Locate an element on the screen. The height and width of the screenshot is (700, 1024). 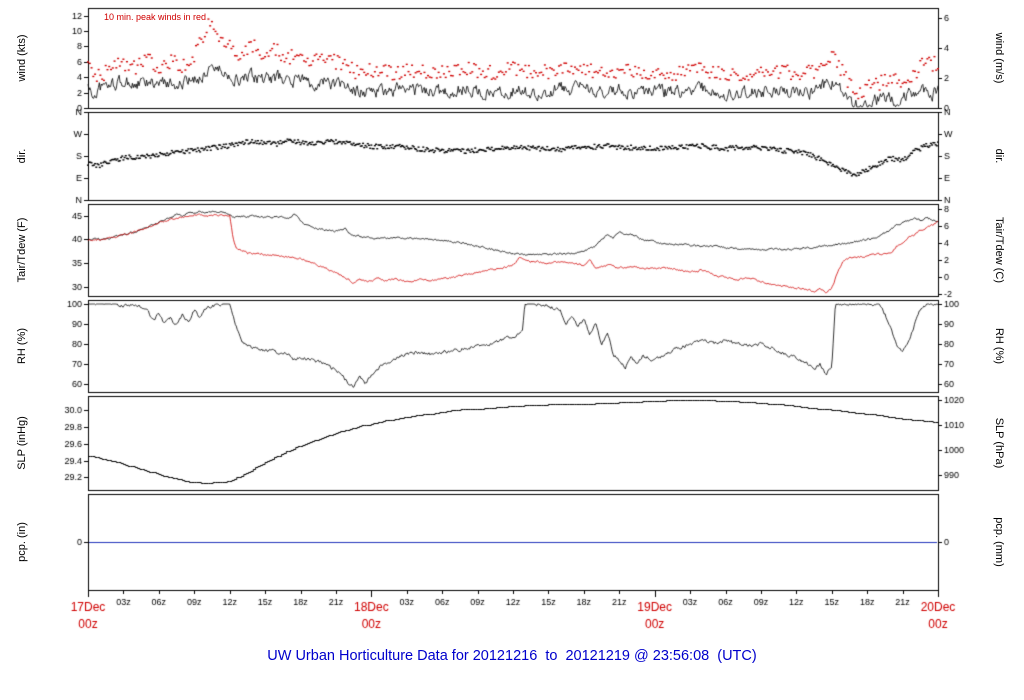
wind-right-axis-label: wind (m/s) is located at coordinates (999, 58).